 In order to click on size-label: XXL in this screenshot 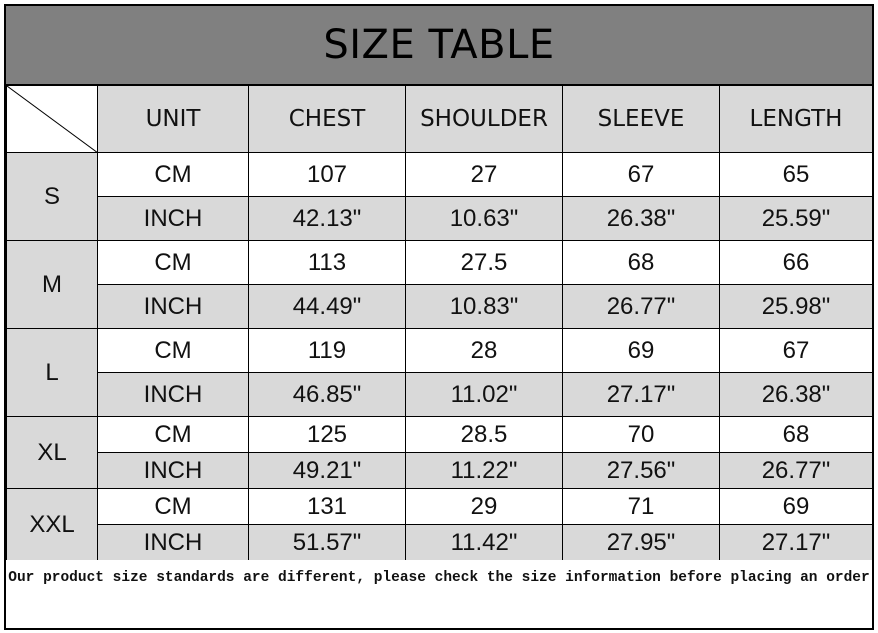, I will do `click(52, 524)`.